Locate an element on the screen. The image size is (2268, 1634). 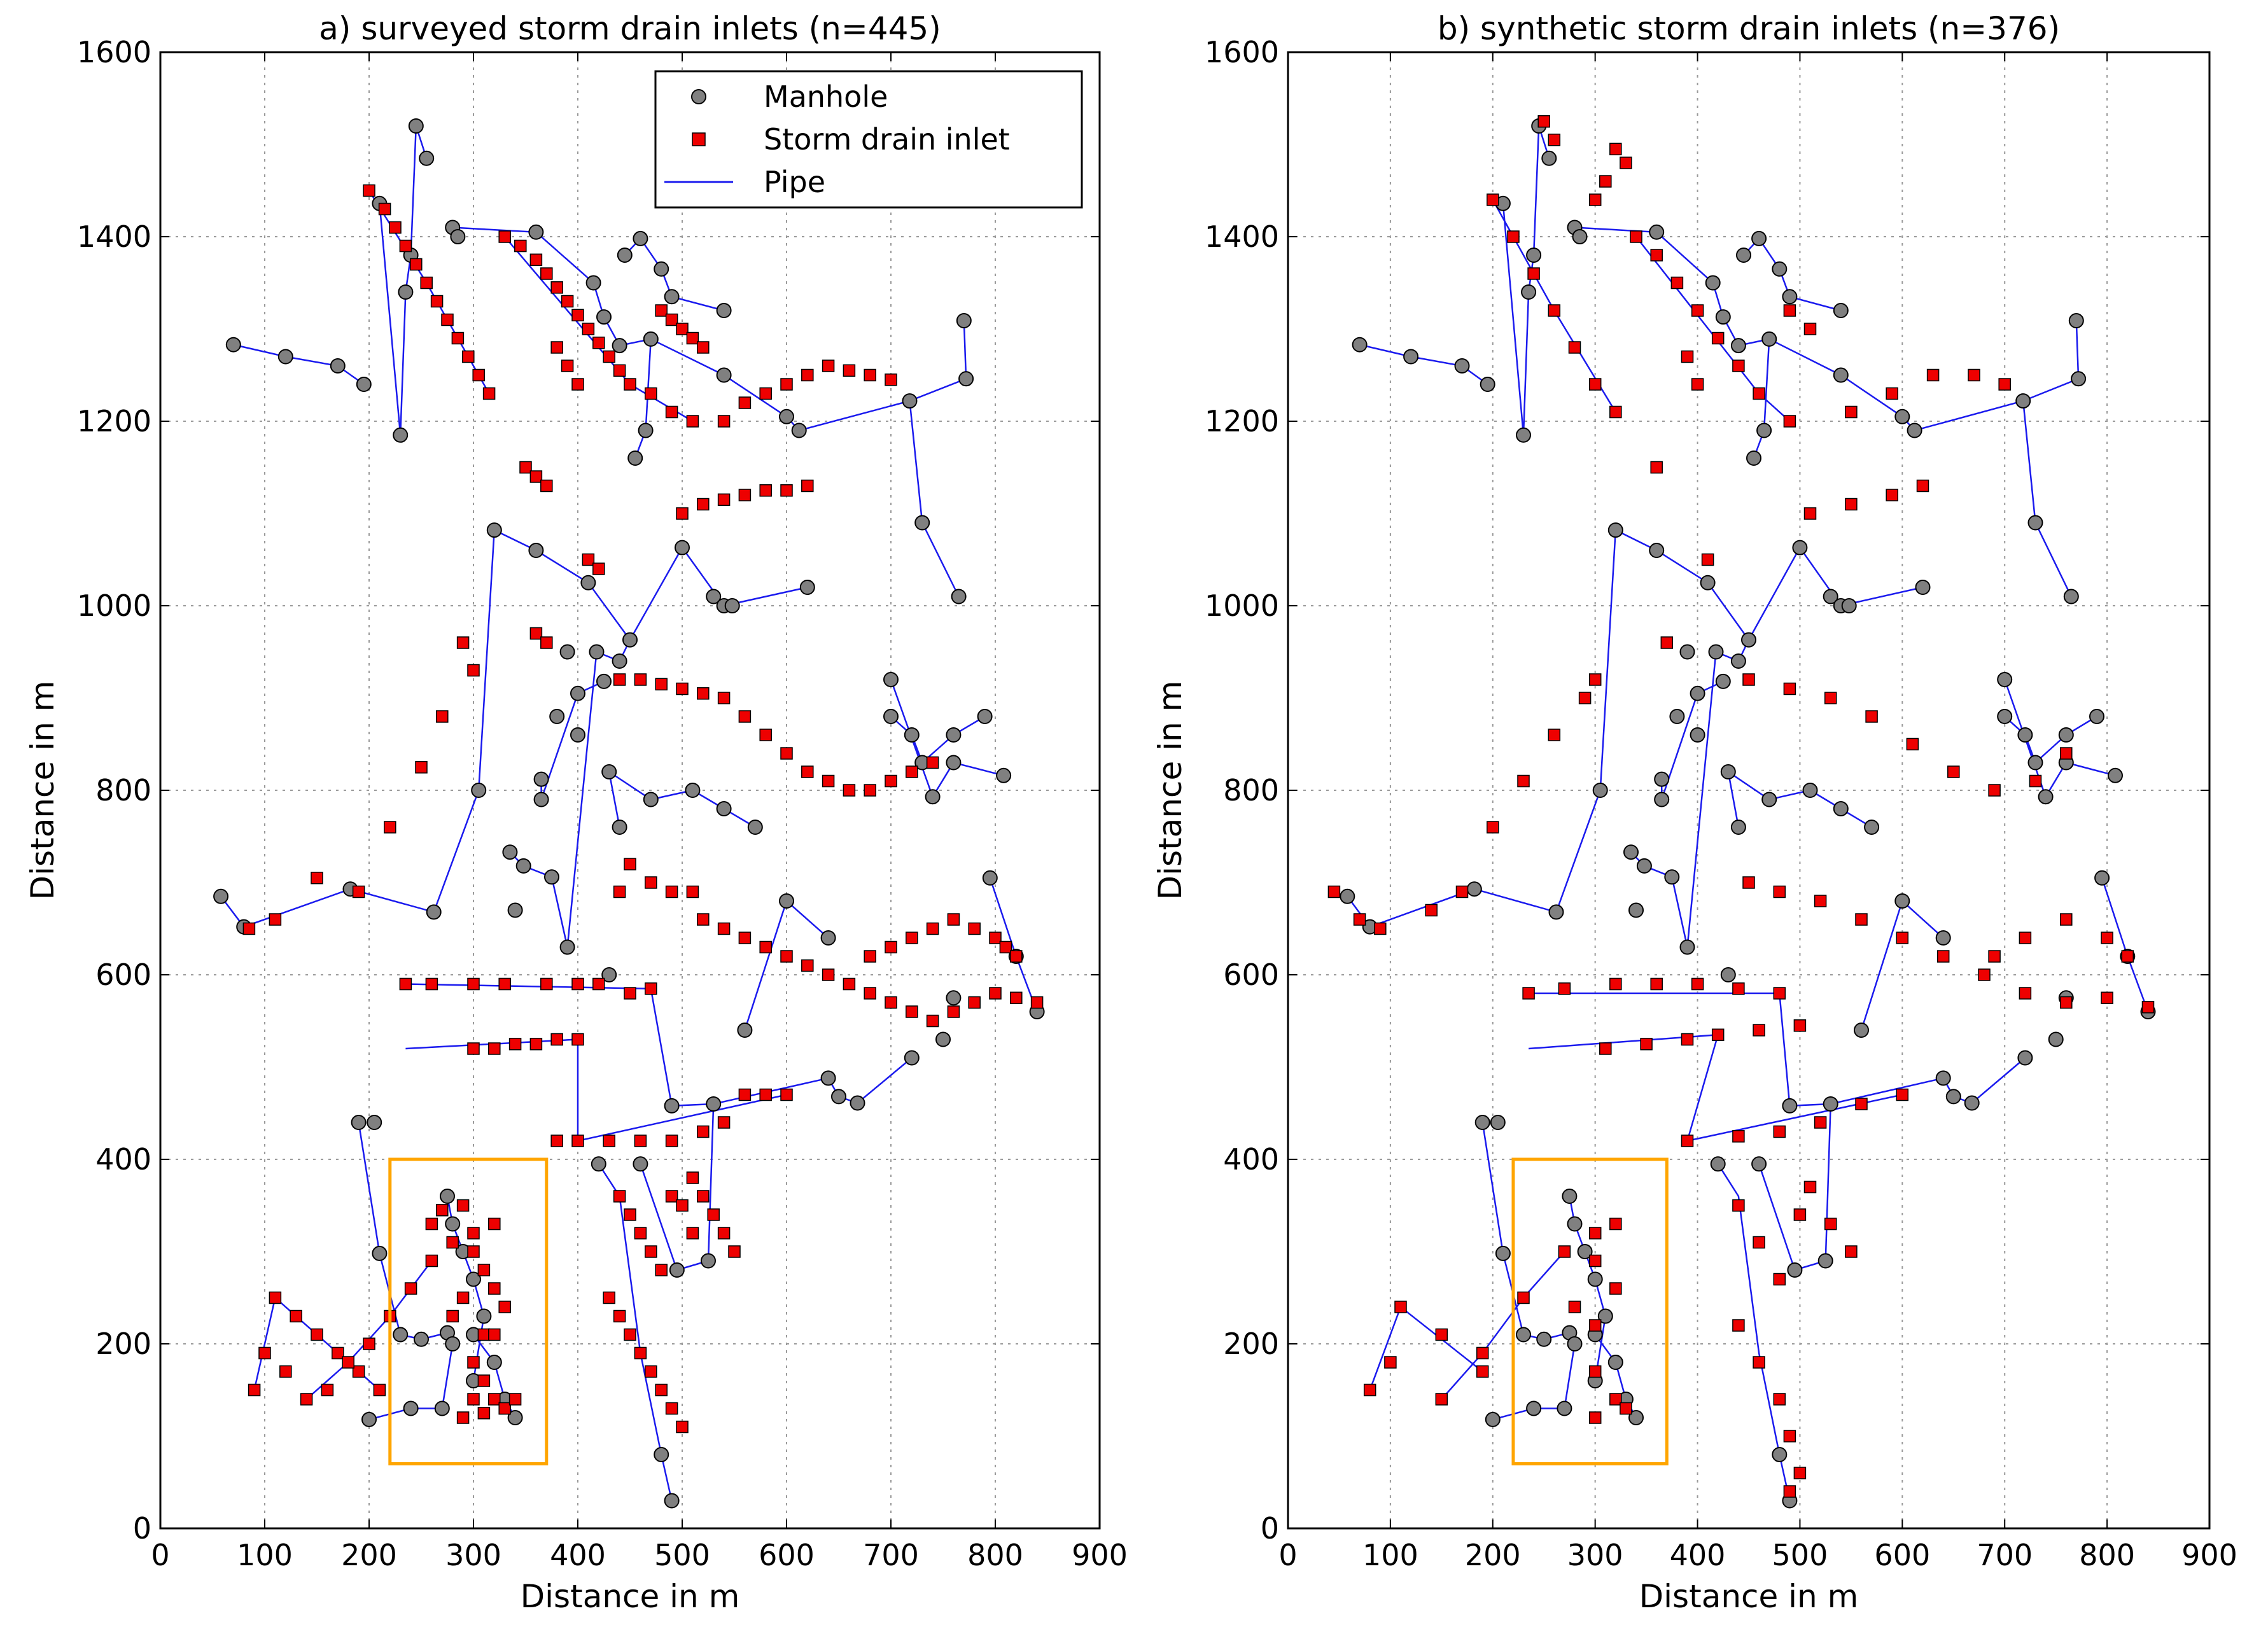
y-tick-label: 200 is located at coordinates (1251, 1344).